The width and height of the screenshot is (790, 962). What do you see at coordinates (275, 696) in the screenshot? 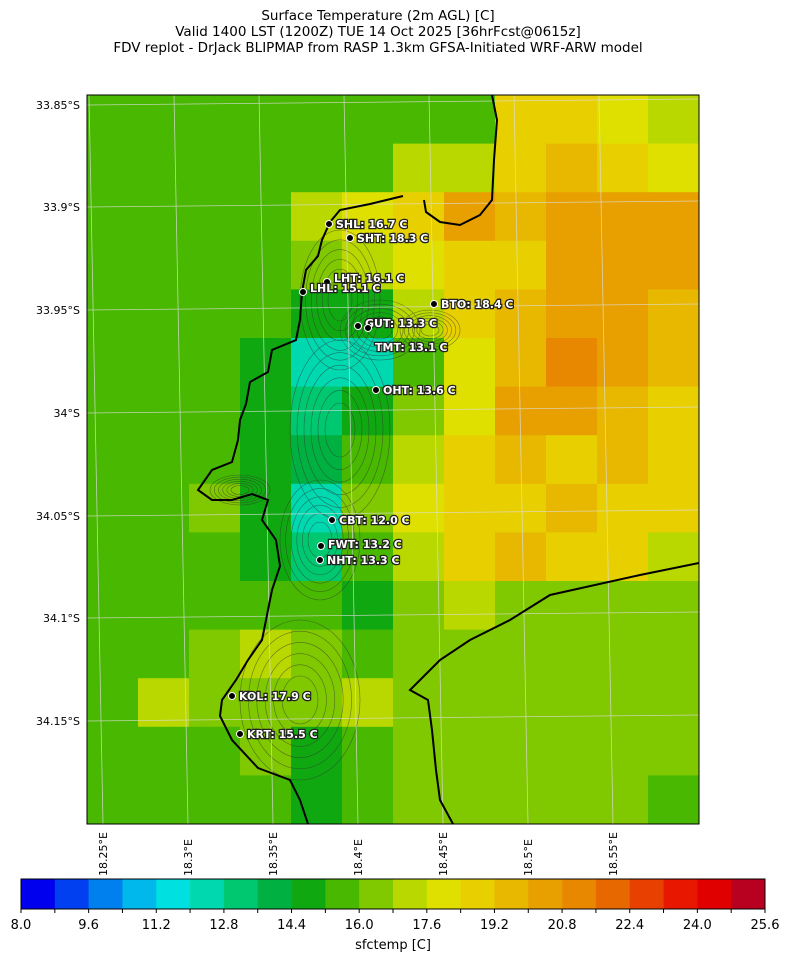
I see `station-label: KOL: 17.9 C` at bounding box center [275, 696].